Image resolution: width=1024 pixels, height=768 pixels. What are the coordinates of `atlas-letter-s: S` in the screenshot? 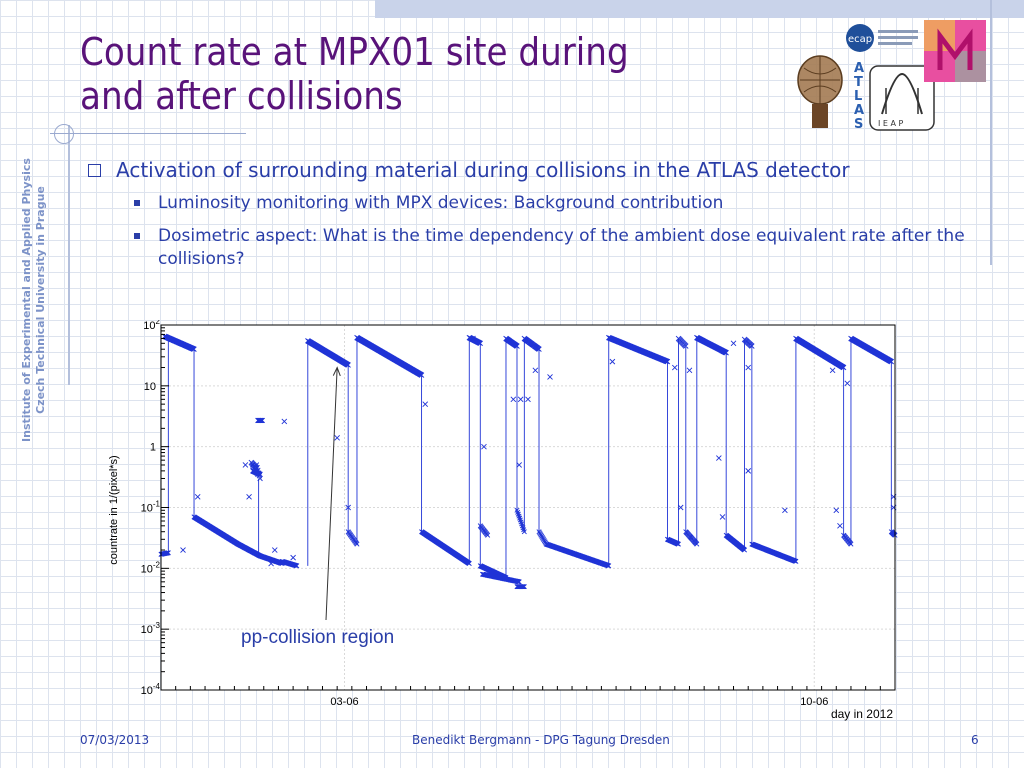 It's located at (858, 124).